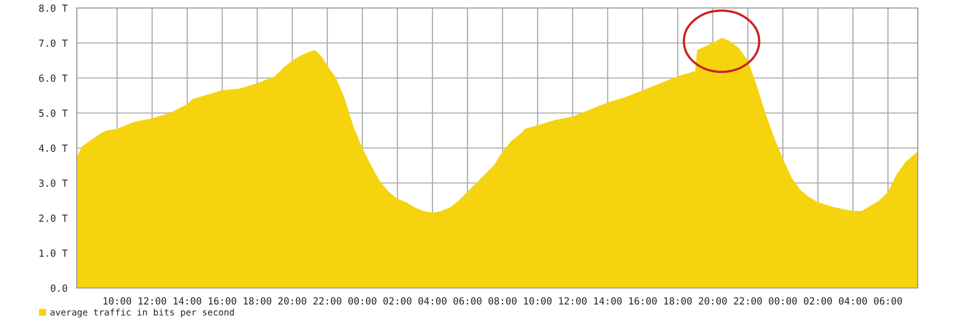 The width and height of the screenshot is (960, 320). Describe the element at coordinates (59, 288) in the screenshot. I see `y-tick-label: 0.0` at that location.